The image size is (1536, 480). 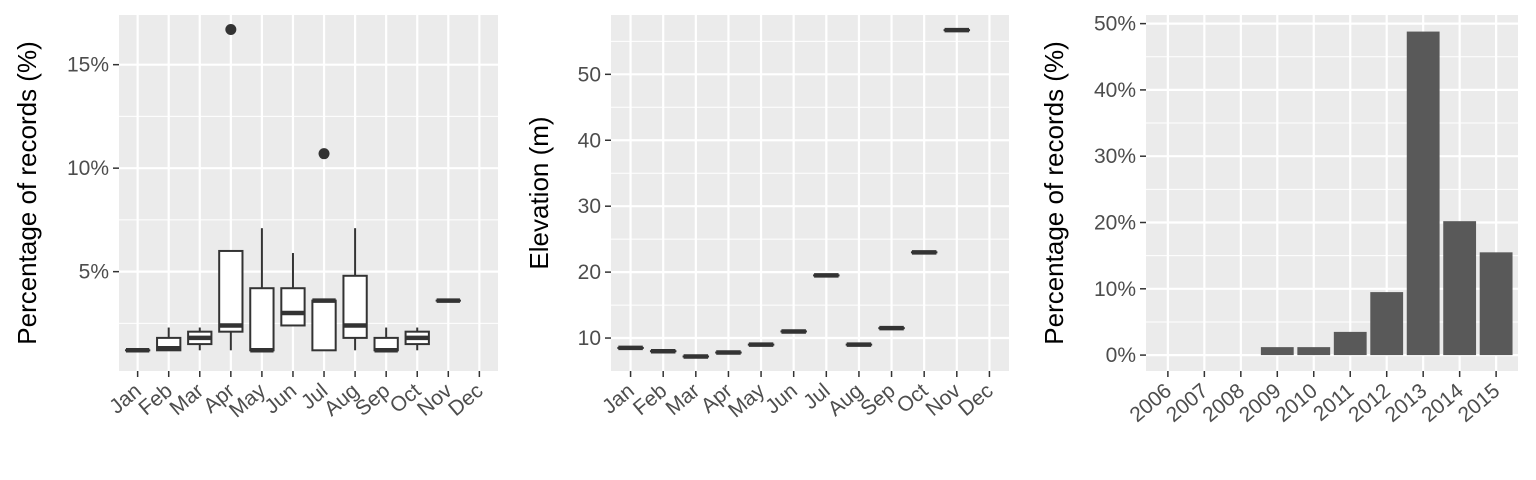 I want to click on y-tick-label: 0%, so click(x=1121, y=355).